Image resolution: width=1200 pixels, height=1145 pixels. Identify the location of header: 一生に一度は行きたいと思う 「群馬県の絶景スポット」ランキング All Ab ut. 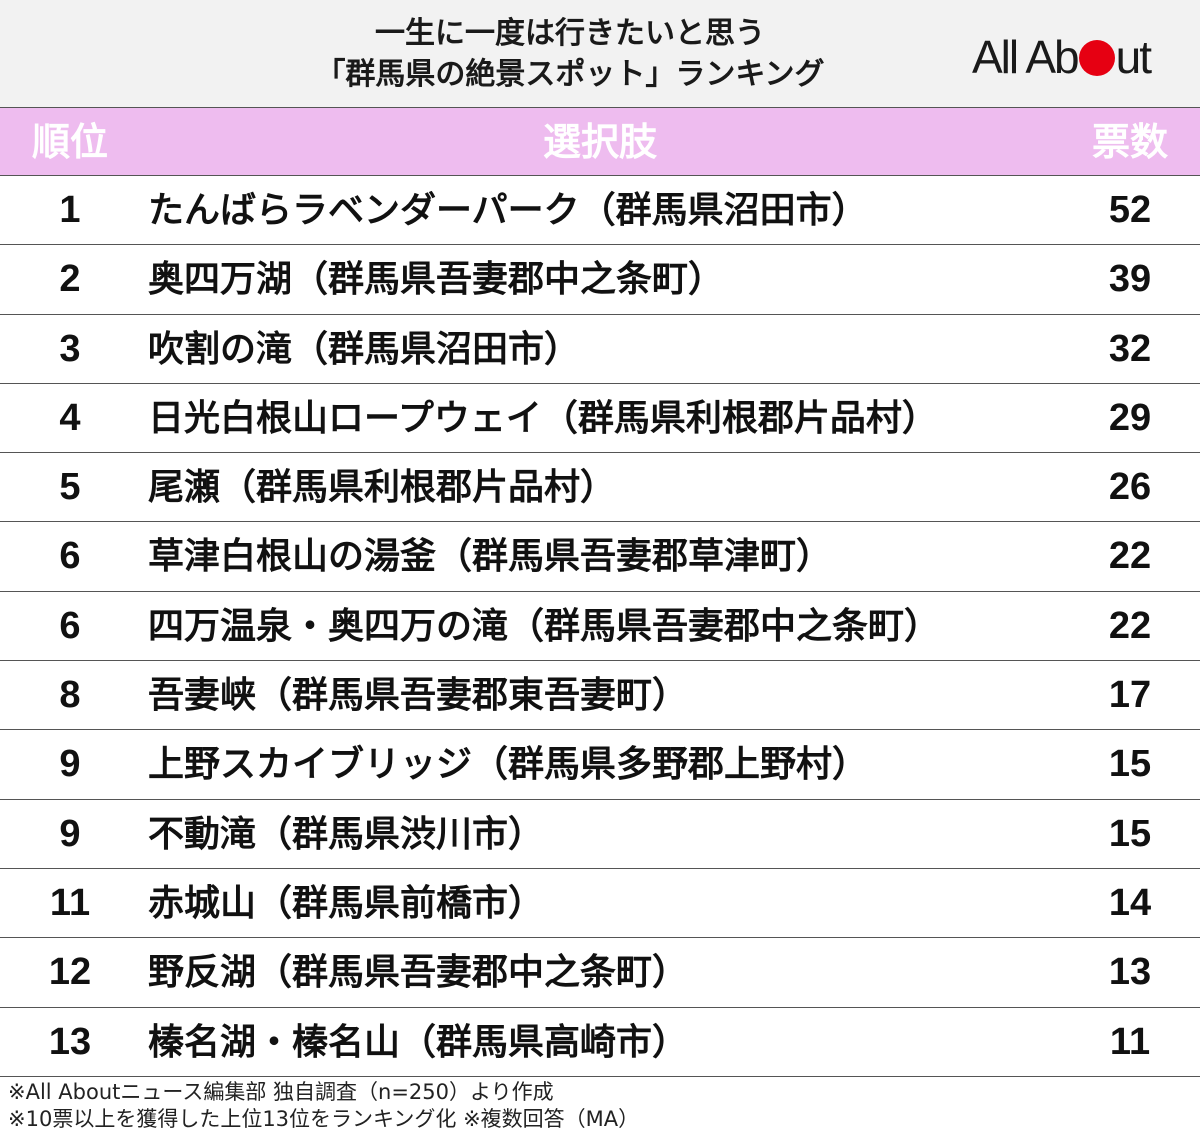
(600, 53).